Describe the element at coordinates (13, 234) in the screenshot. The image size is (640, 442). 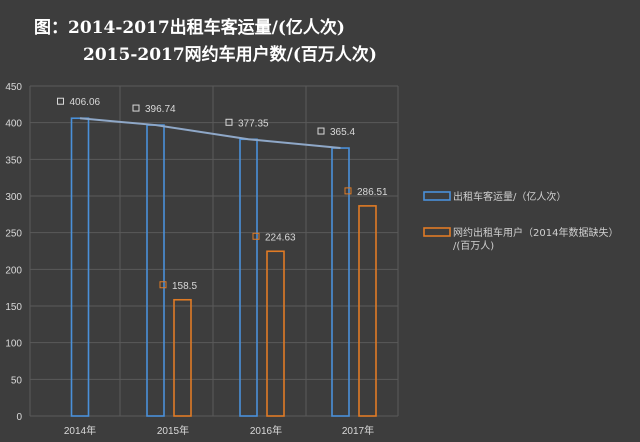
I see `y-tick-250: 250` at that location.